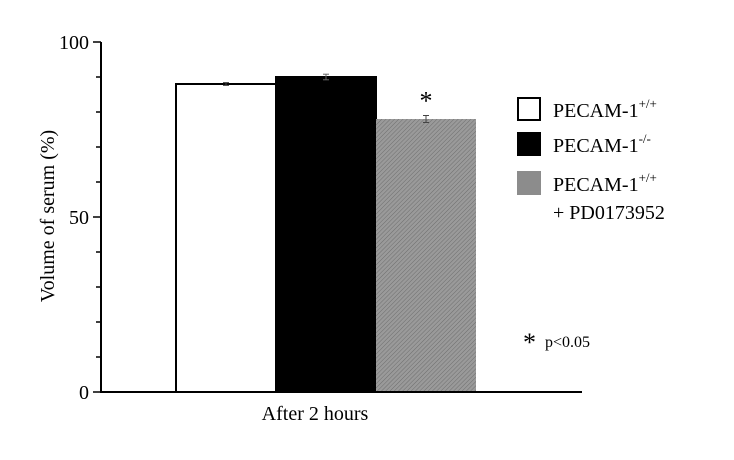  I want to click on y-axis-title: Volume of serum (%), so click(48, 216).